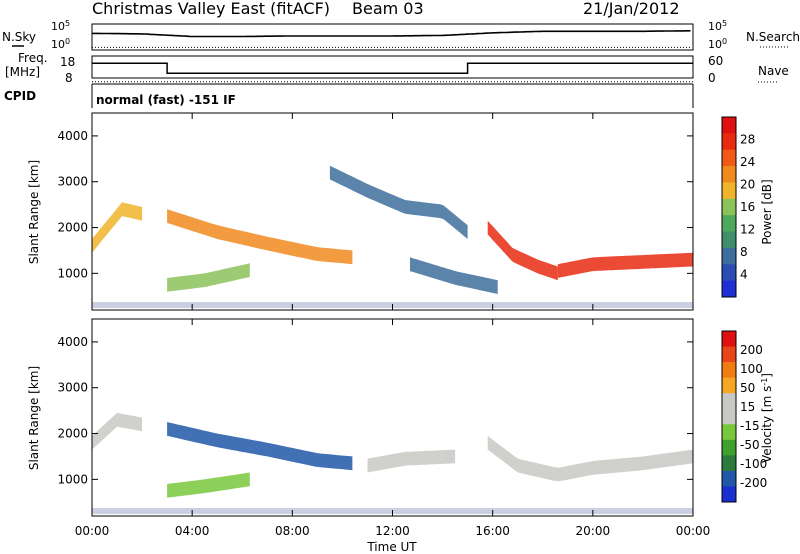 This screenshot has width=800, height=554. What do you see at coordinates (19, 37) in the screenshot?
I see `nsky-label: N.Sky` at bounding box center [19, 37].